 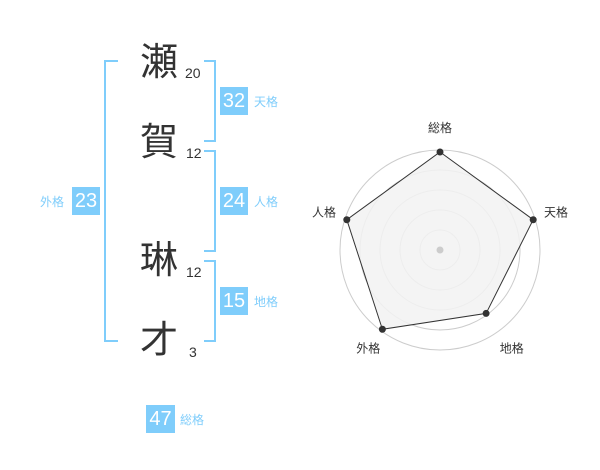 I want to click on name-char-4: 才, so click(x=159, y=340).